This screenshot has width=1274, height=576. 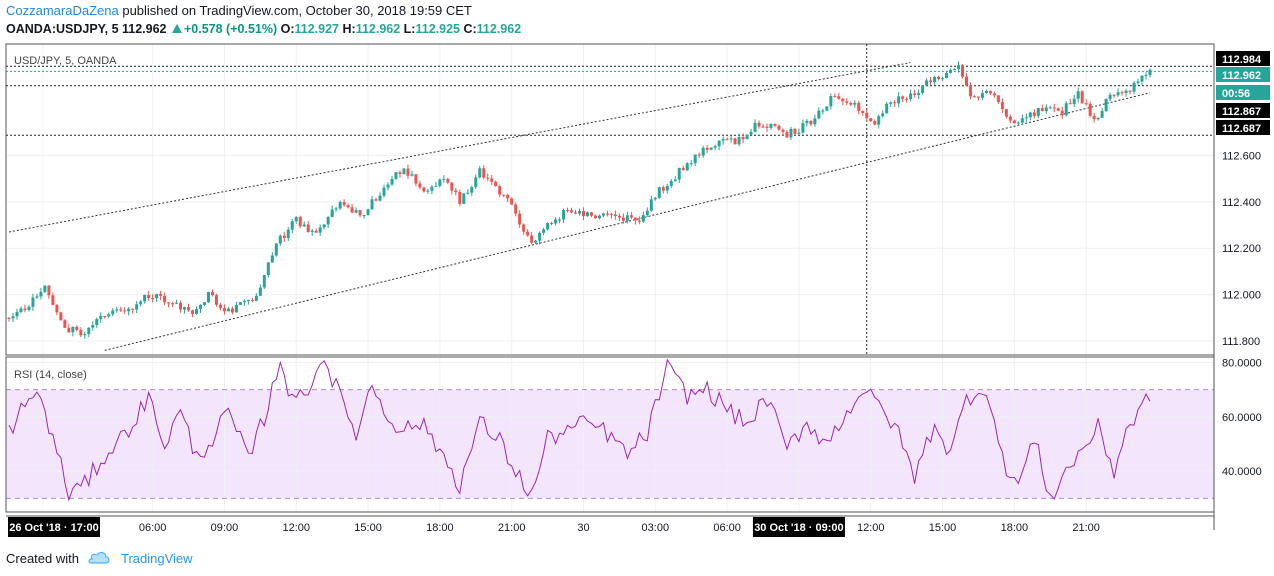 I want to click on price-label: 112.867, so click(x=1241, y=112).